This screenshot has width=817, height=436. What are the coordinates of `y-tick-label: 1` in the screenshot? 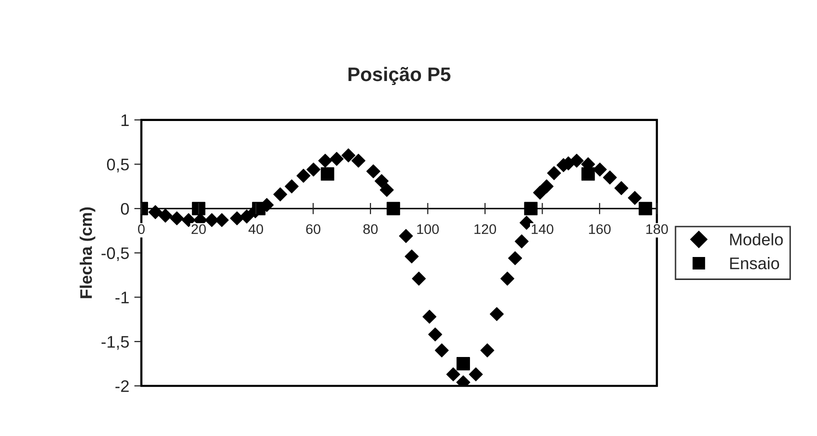 It's located at (125, 120).